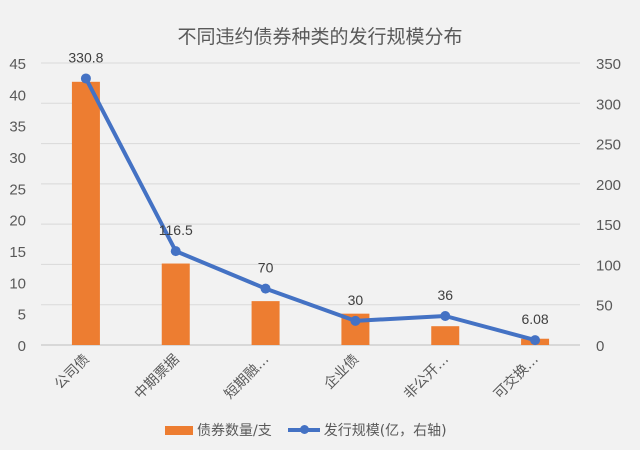  What do you see at coordinates (72, 372) in the screenshot?
I see `category-label: 公司债` at bounding box center [72, 372].